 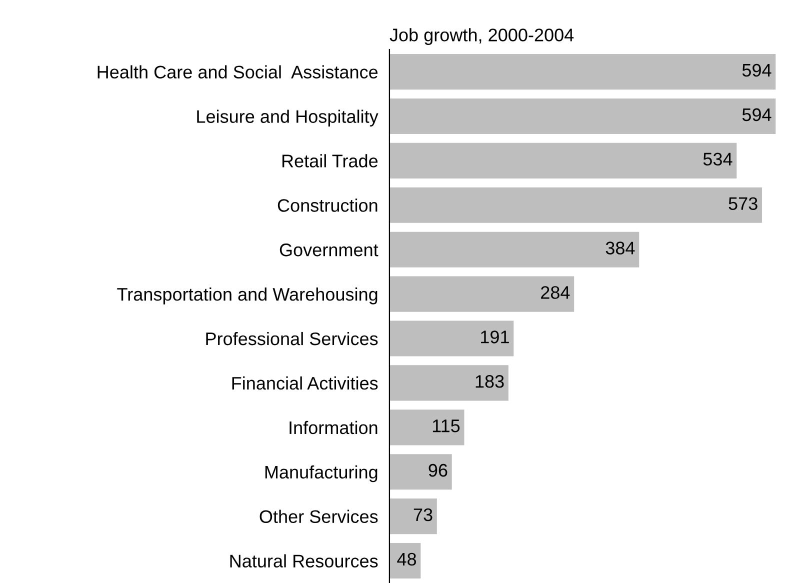 What do you see at coordinates (292, 339) in the screenshot?
I see `y-tick-label: Professional Services` at bounding box center [292, 339].